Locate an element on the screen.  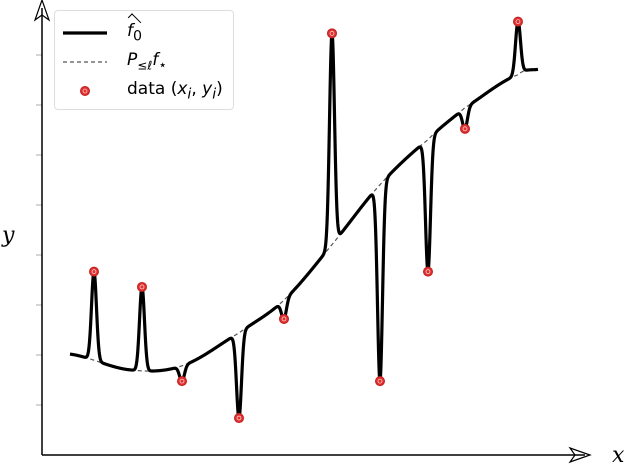
legend-label-projection: P is located at coordinates (132, 60).